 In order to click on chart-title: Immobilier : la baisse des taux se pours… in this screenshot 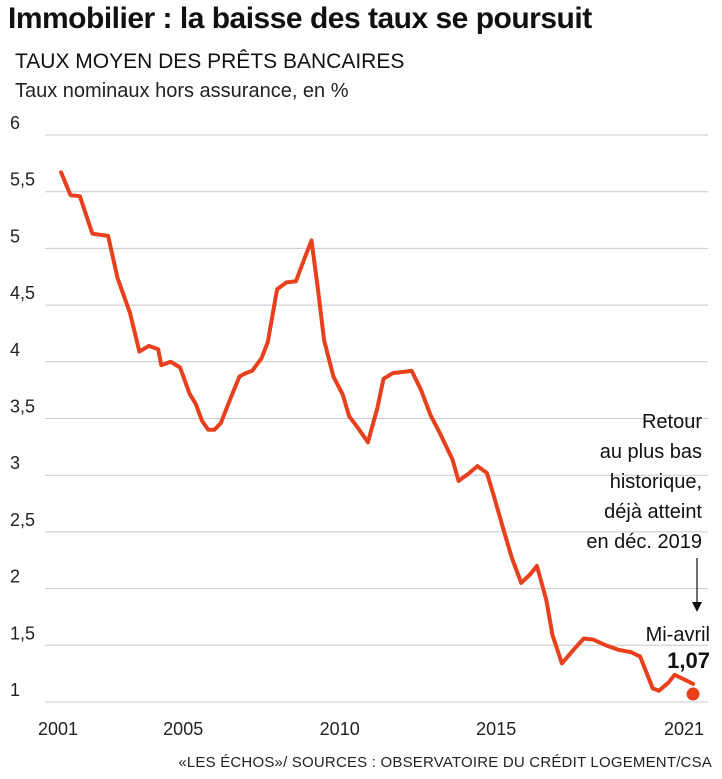, I will do `click(300, 18)`.